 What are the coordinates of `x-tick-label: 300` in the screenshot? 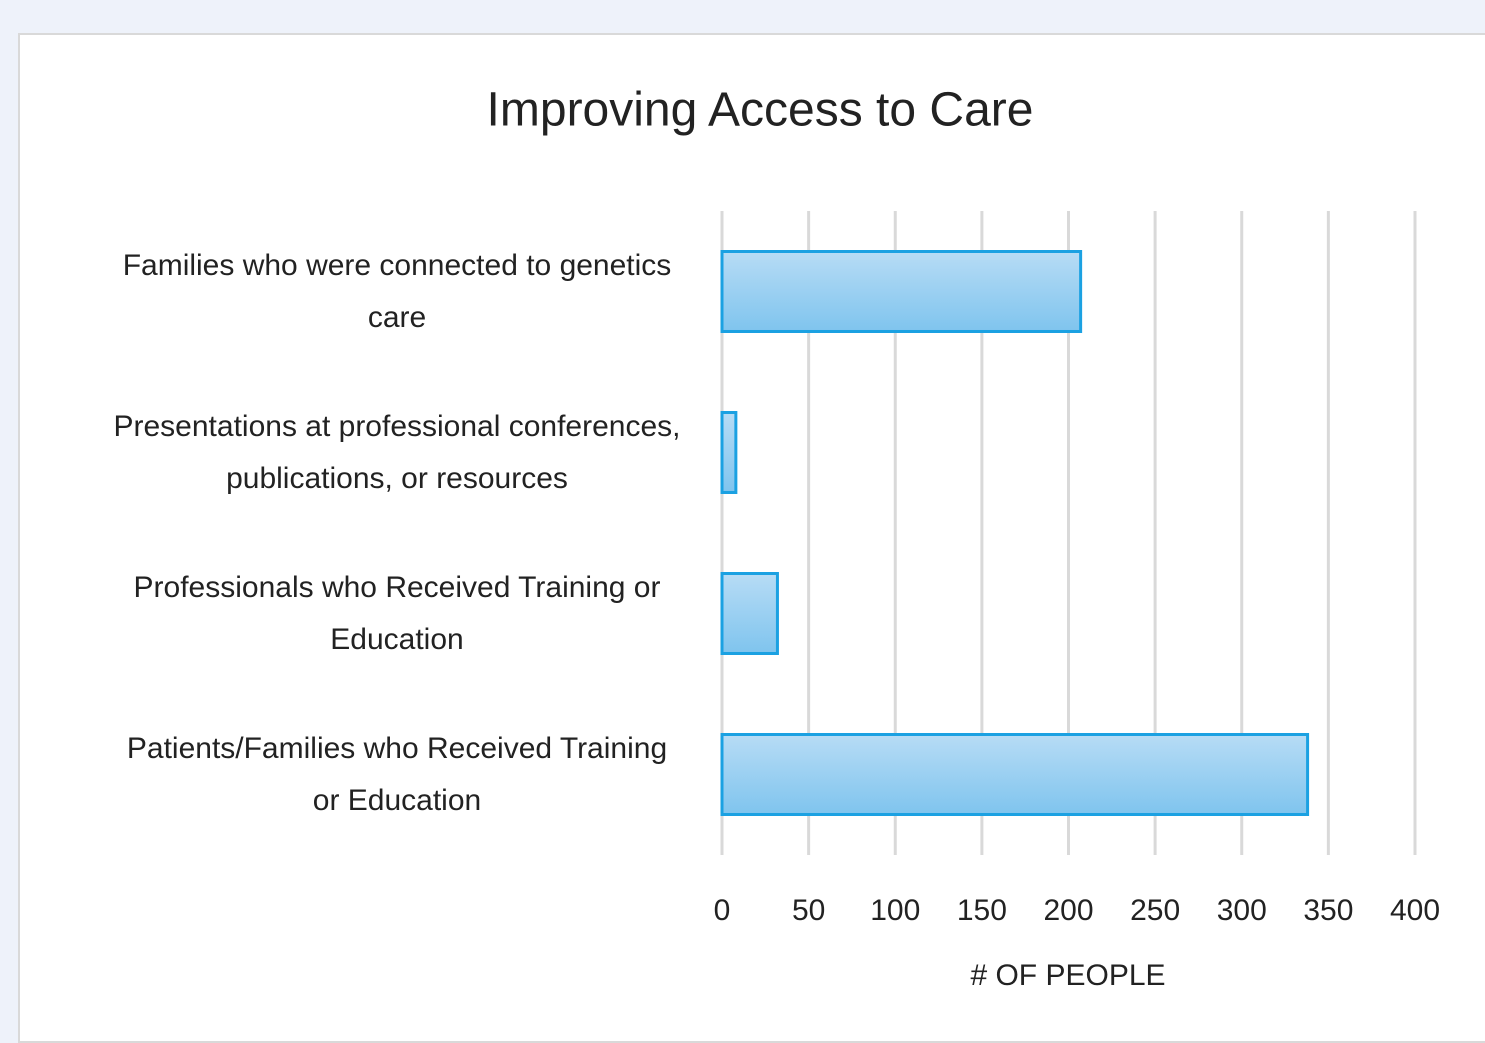 It's located at (1242, 910).